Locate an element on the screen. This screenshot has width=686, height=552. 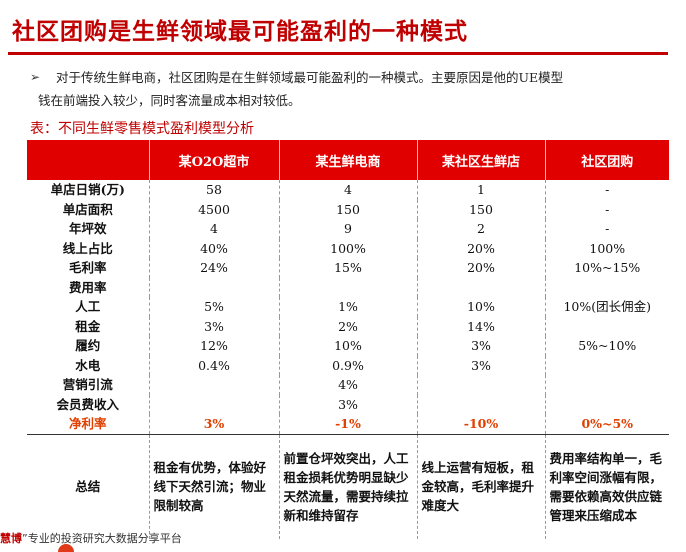
row-label: 单店面积 is located at coordinates (87, 209).